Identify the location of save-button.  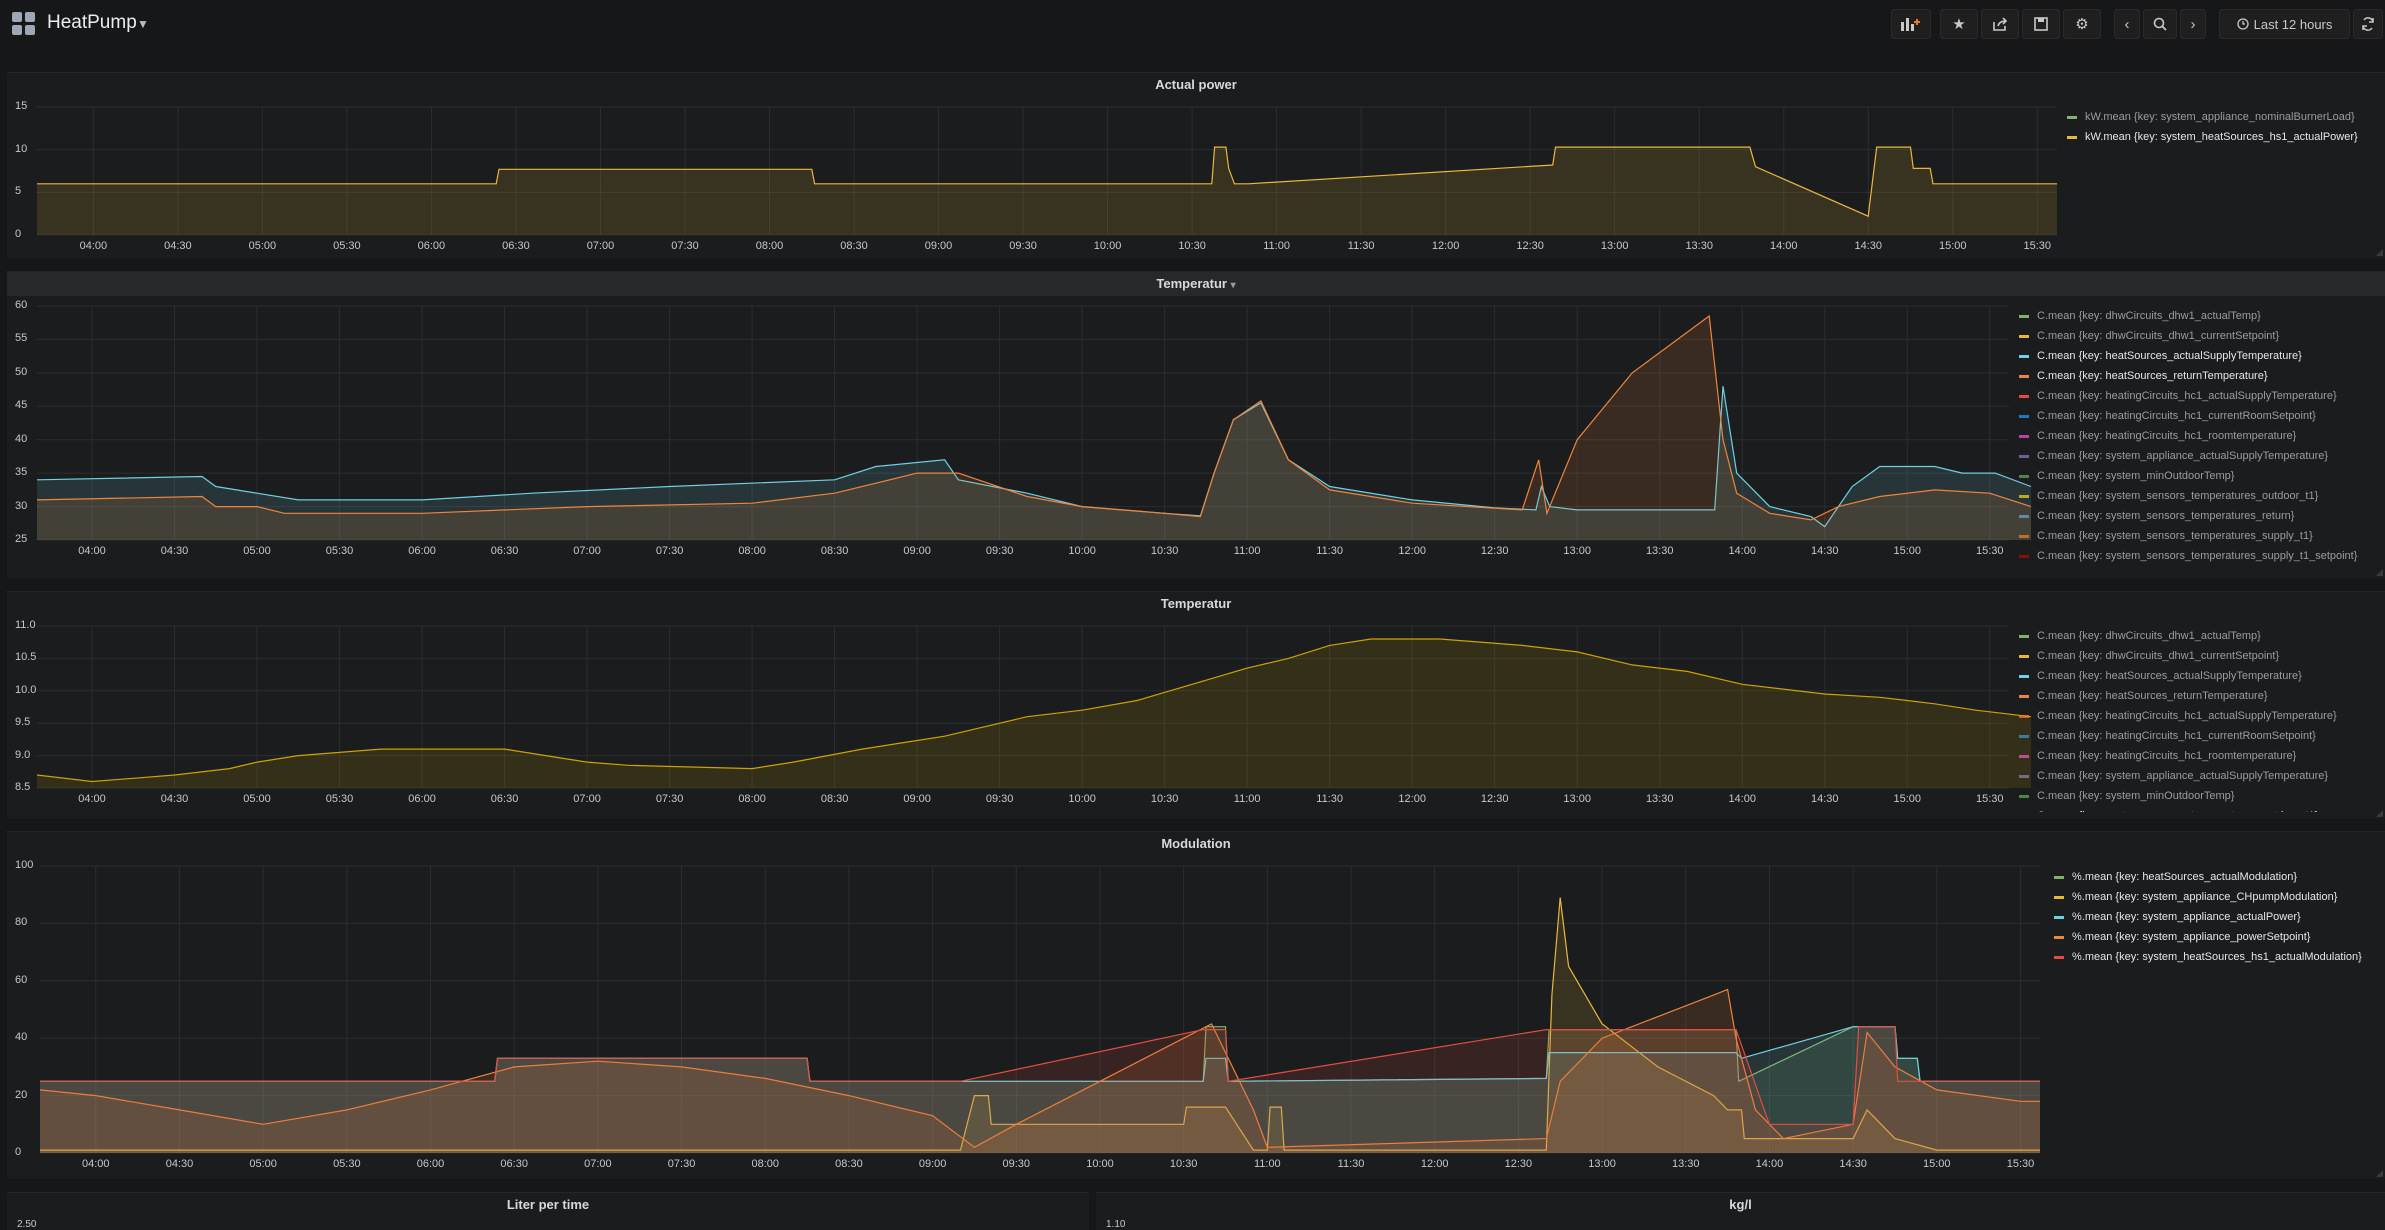
(2041, 24).